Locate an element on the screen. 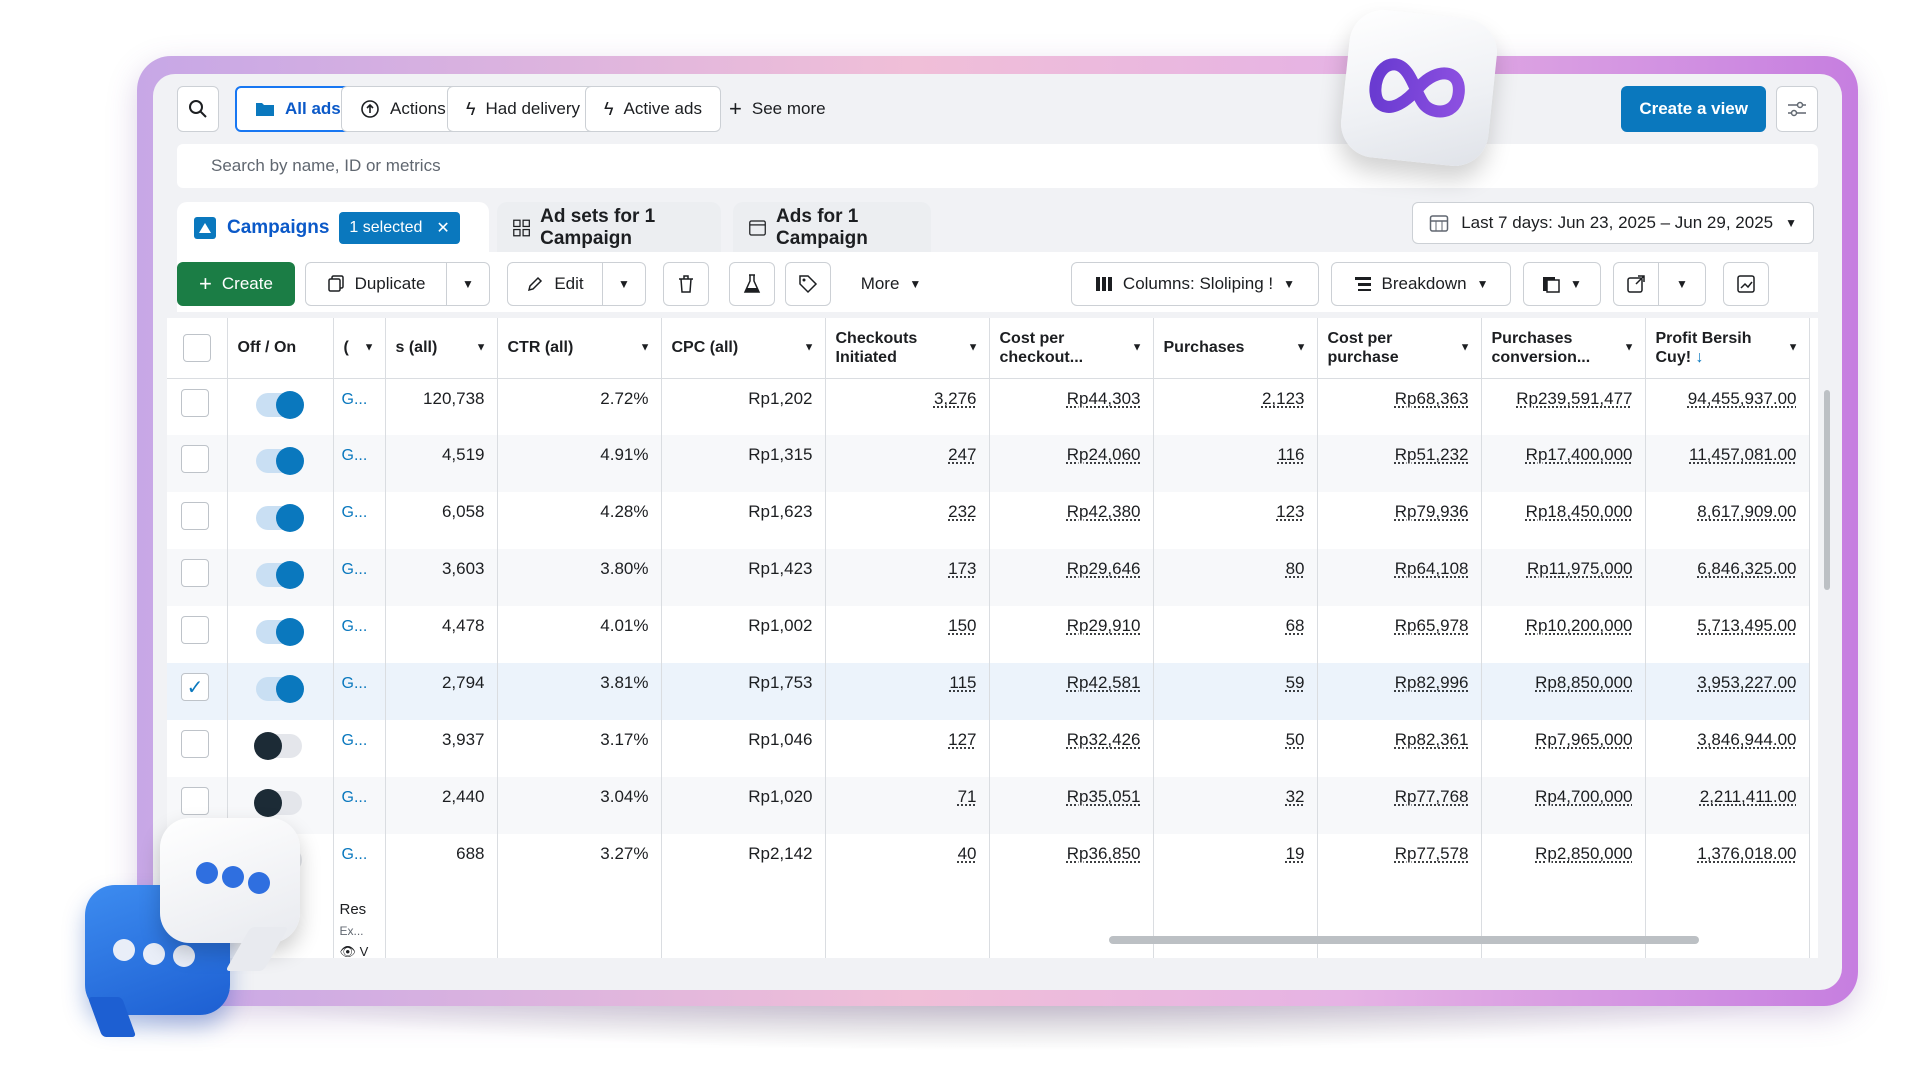  had-delivery-button: ϟ Had delivery is located at coordinates (523, 109).